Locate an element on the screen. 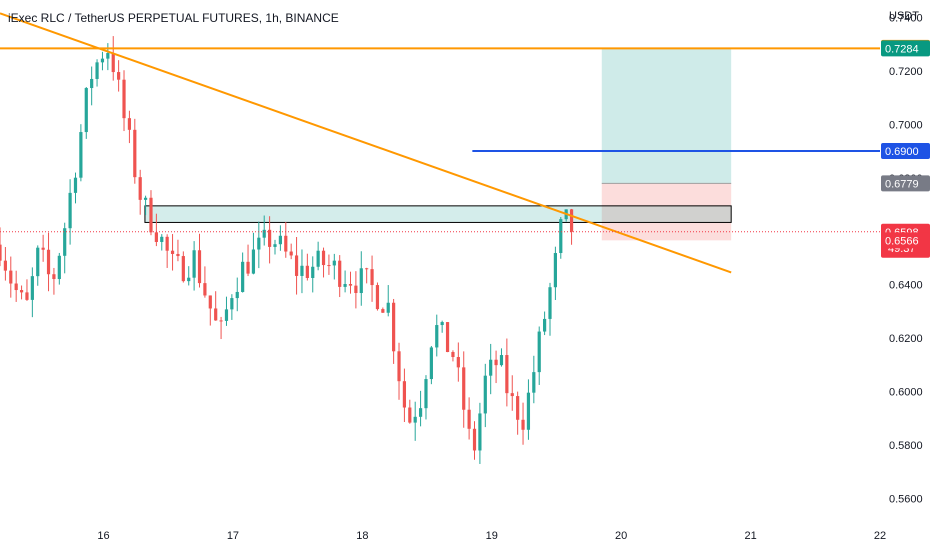  x-tick-label: 20 is located at coordinates (621, 536).